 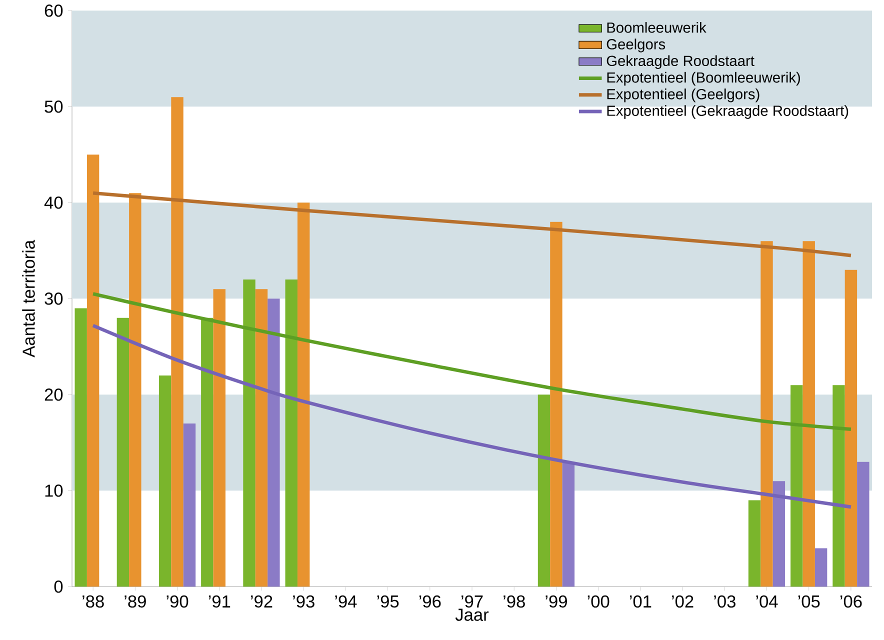 I want to click on x-tick-label: ’88, so click(x=93, y=601).